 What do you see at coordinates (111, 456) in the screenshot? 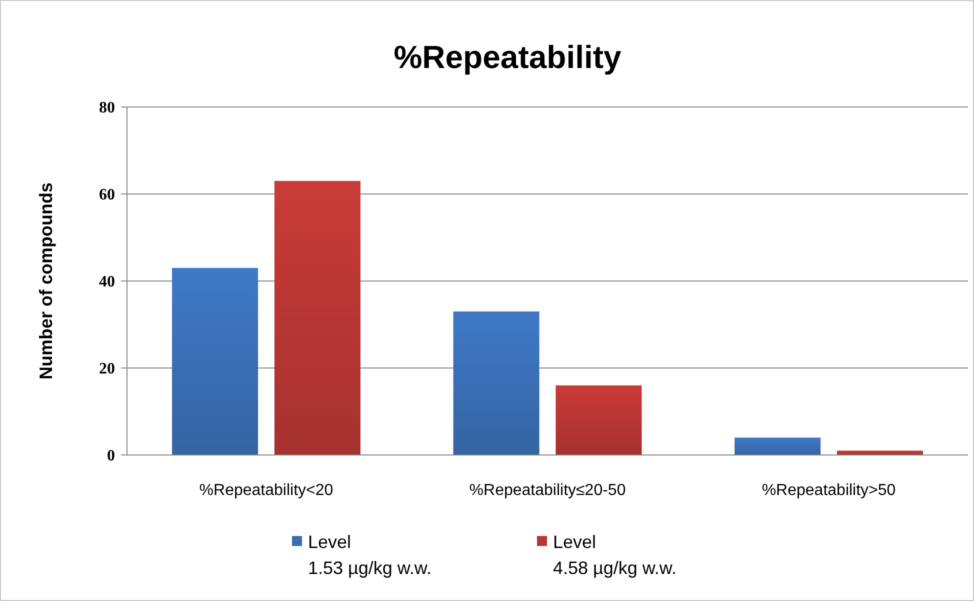
I see `y-tick-label: 0` at bounding box center [111, 456].